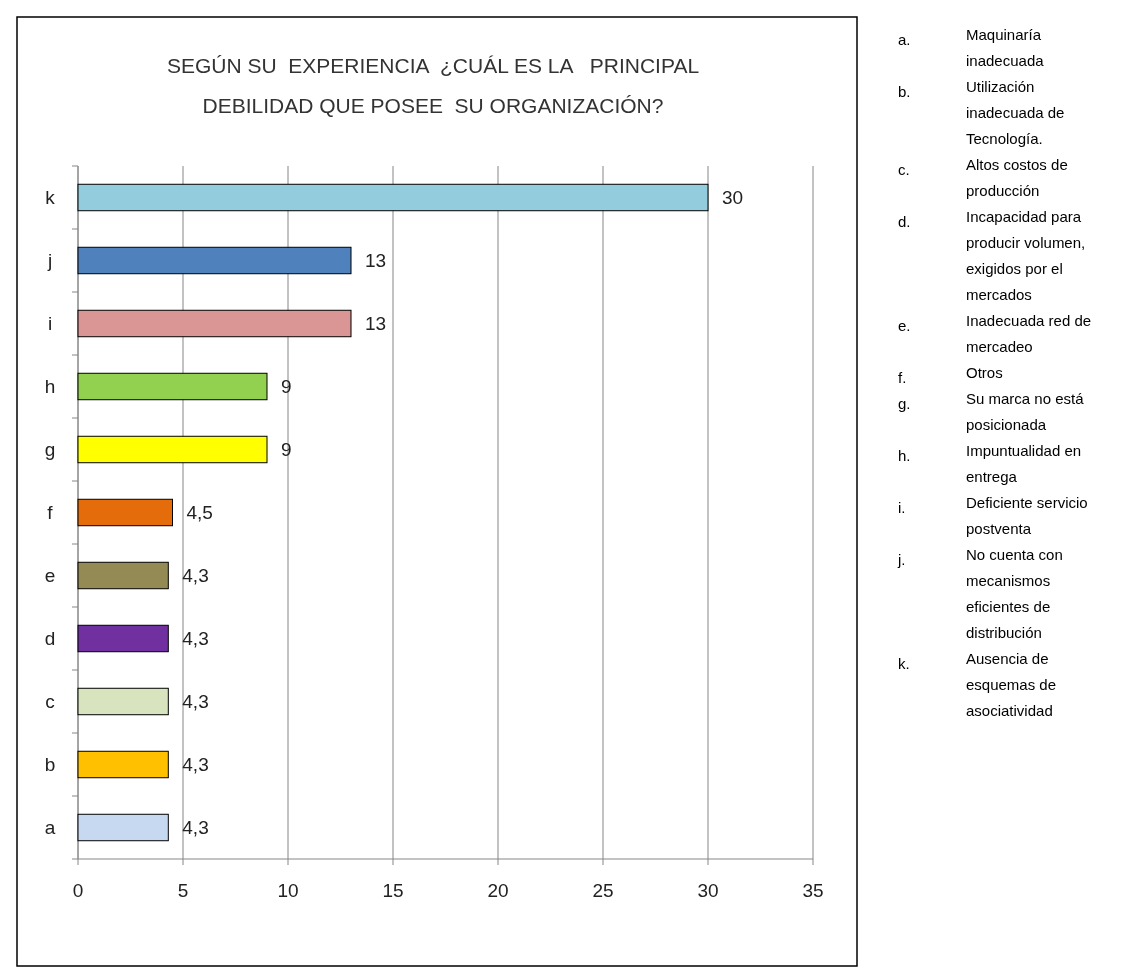 The image size is (1144, 970). Describe the element at coordinates (981, 112) in the screenshot. I see `text: b. Utilización inadecuada de Tecnología.` at that location.